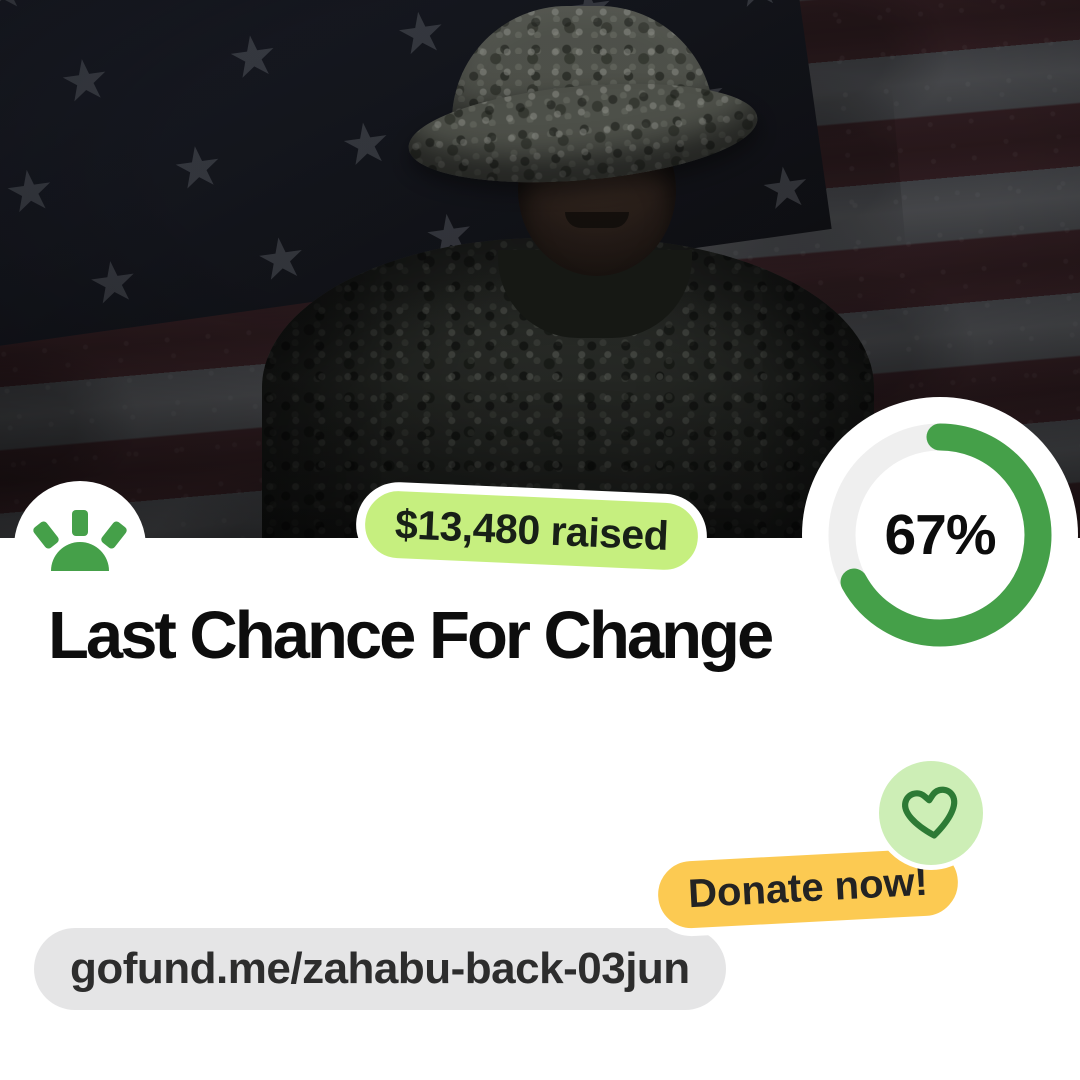 The width and height of the screenshot is (1080, 1080). I want to click on campaign-title: Last Chance For Change, so click(411, 635).